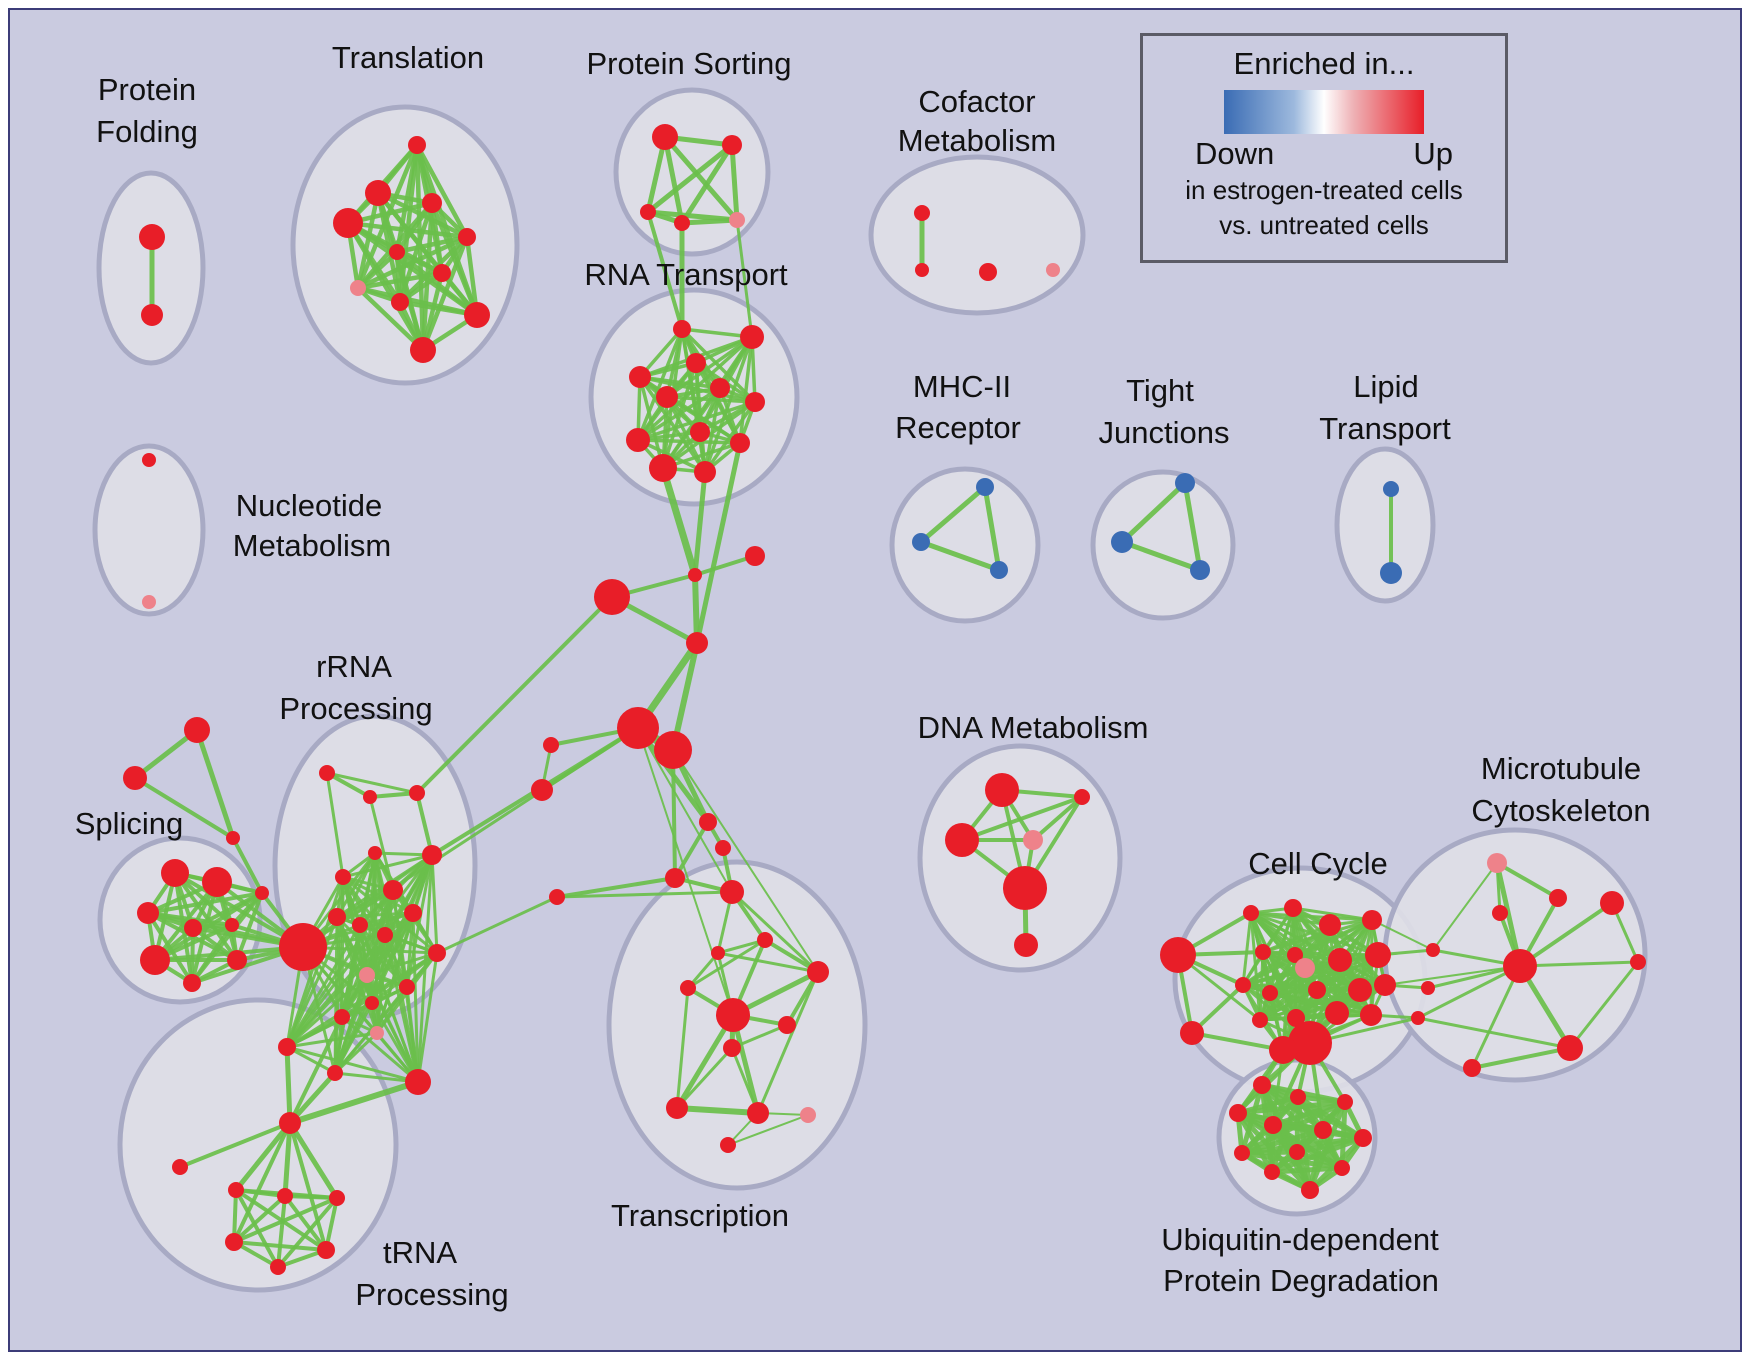  Describe the element at coordinates (1235, 153) in the screenshot. I see `legend-down-label: Down` at that location.